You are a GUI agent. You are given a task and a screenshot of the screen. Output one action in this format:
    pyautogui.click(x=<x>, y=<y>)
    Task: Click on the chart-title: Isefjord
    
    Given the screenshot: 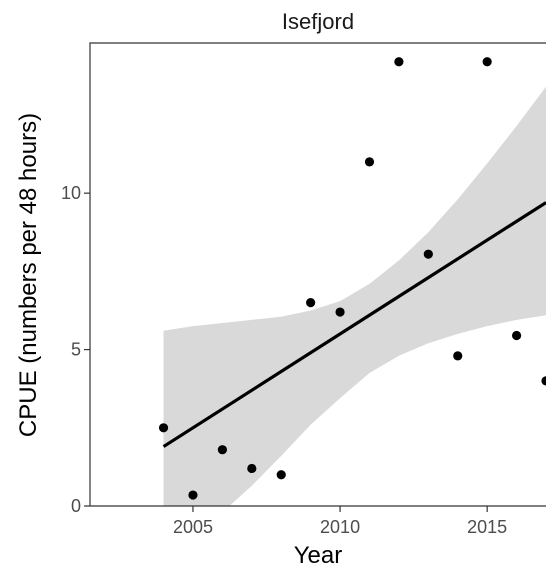 What is the action you would take?
    pyautogui.click(x=318, y=21)
    